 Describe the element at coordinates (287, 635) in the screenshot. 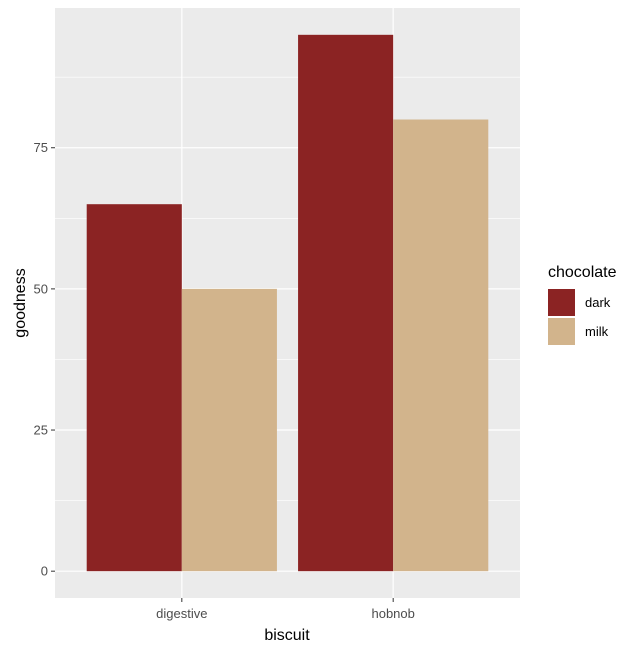

I see `x-axis-label: biscuit` at that location.